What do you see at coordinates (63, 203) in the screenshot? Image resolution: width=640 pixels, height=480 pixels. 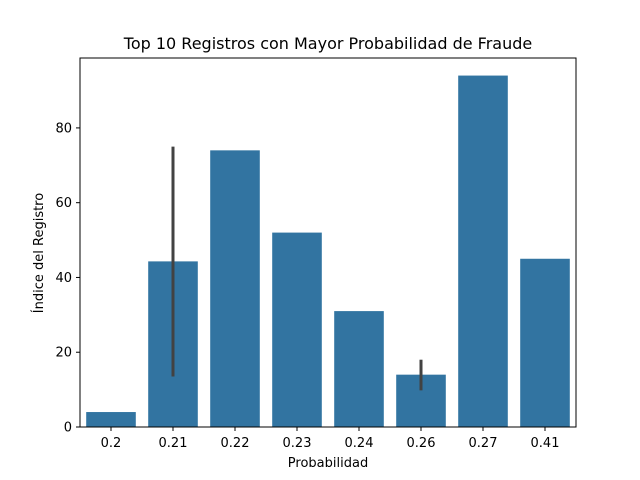 I see `y-tick-label-60: 60` at bounding box center [63, 203].